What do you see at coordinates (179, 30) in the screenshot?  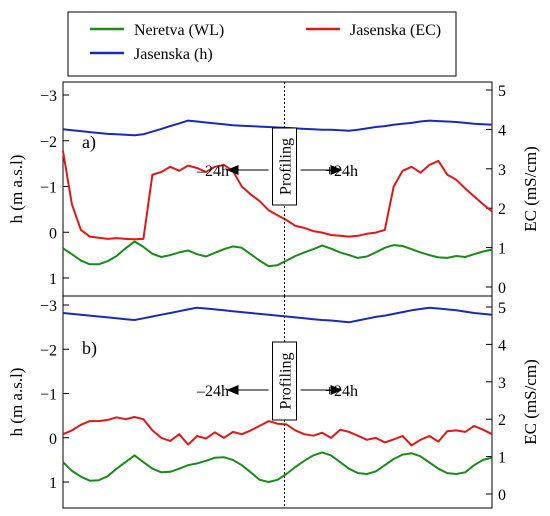 I see `legend-label: Neretva (WL)` at bounding box center [179, 30].